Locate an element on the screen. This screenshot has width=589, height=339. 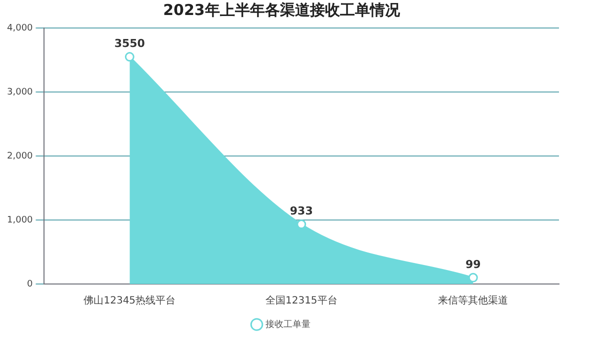
y-tick-label: 1,000 is located at coordinates (20, 220).